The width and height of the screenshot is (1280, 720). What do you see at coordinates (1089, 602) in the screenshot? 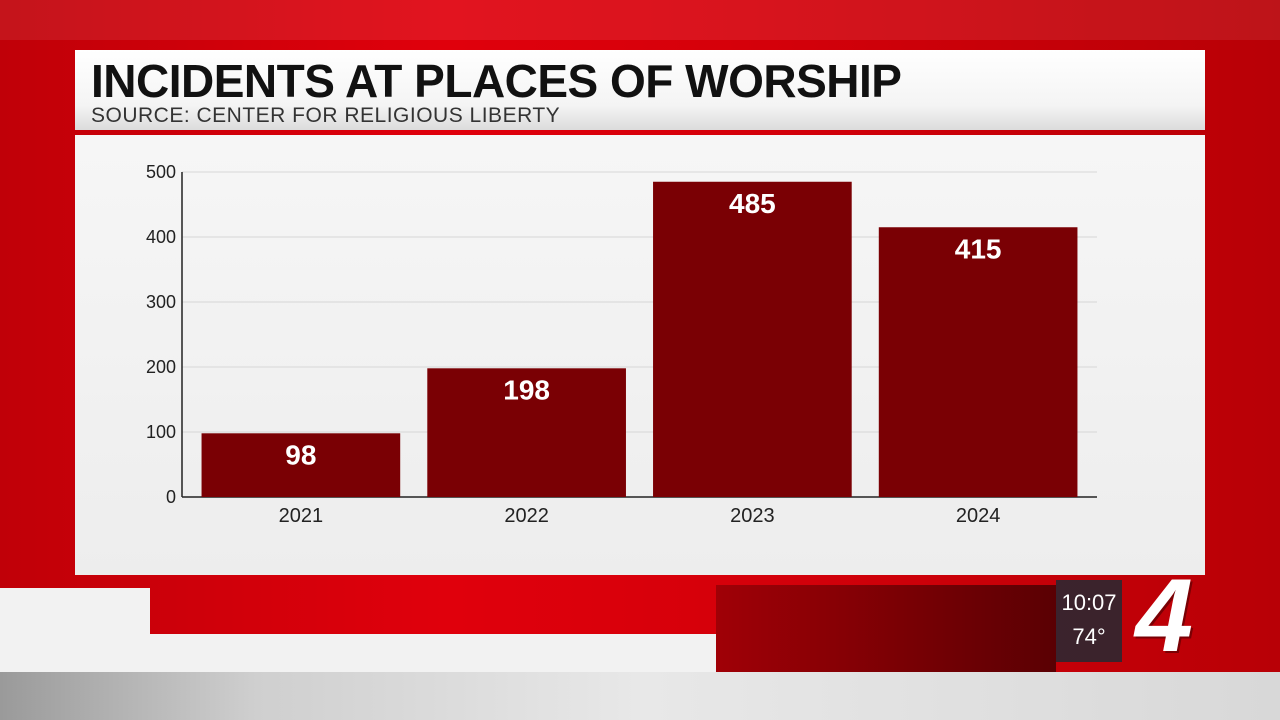
I see `clock-time: 10:07` at bounding box center [1089, 602].